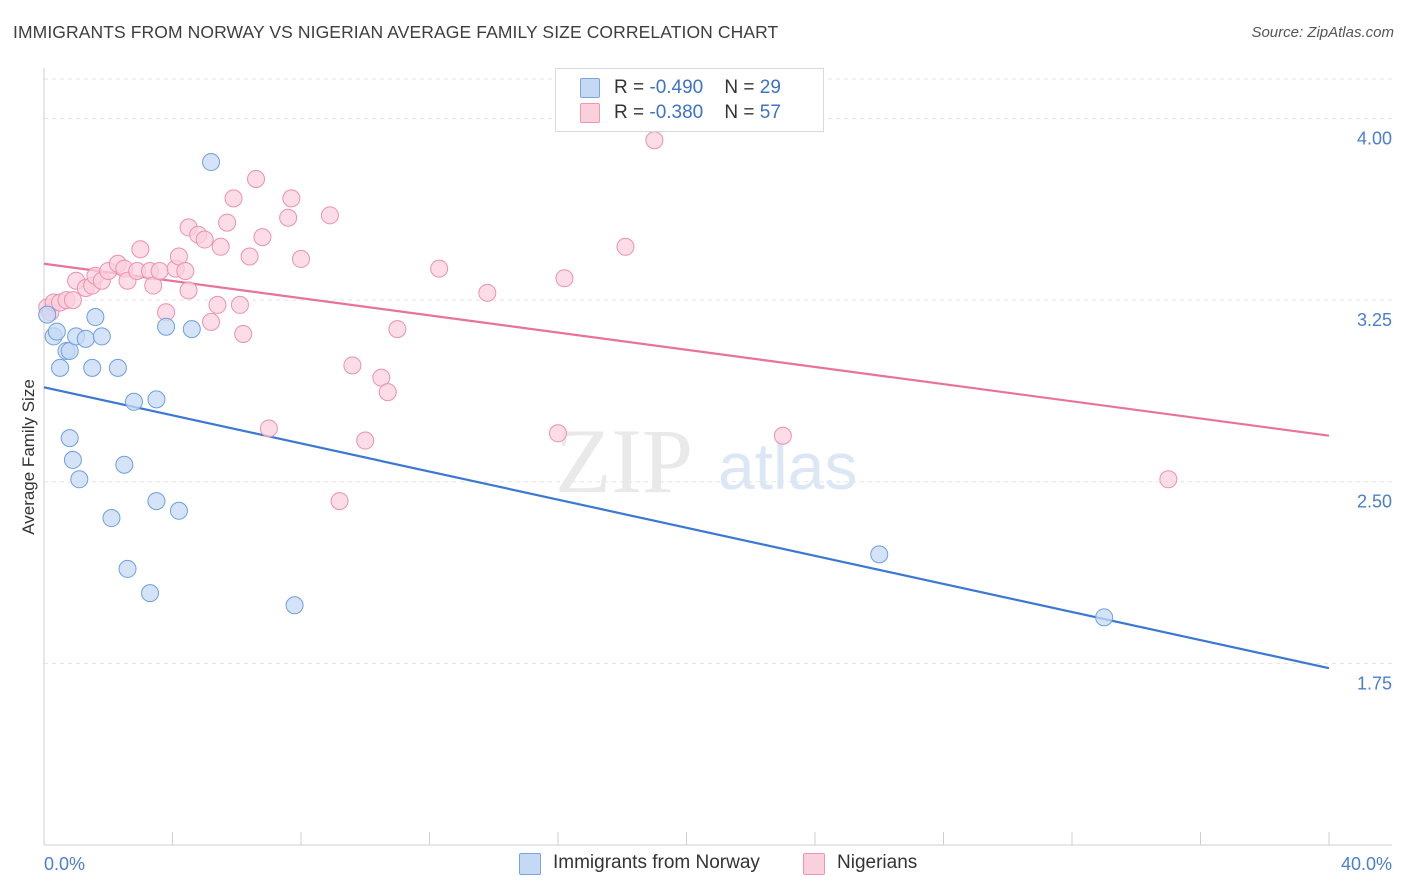 The width and height of the screenshot is (1406, 892). I want to click on stats-row-norway: R = -0.490 N = 29, so click(689, 89).